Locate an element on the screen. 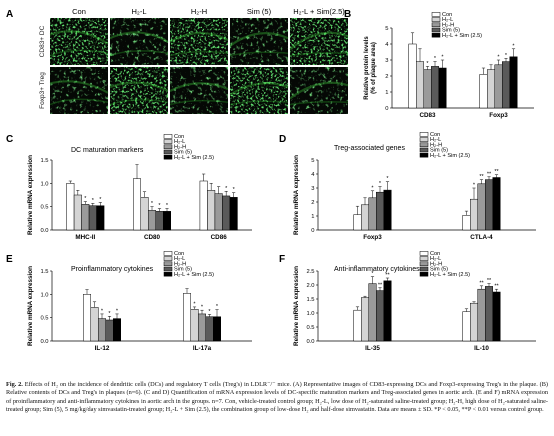  image-column-label: Con is located at coordinates (79, 11).